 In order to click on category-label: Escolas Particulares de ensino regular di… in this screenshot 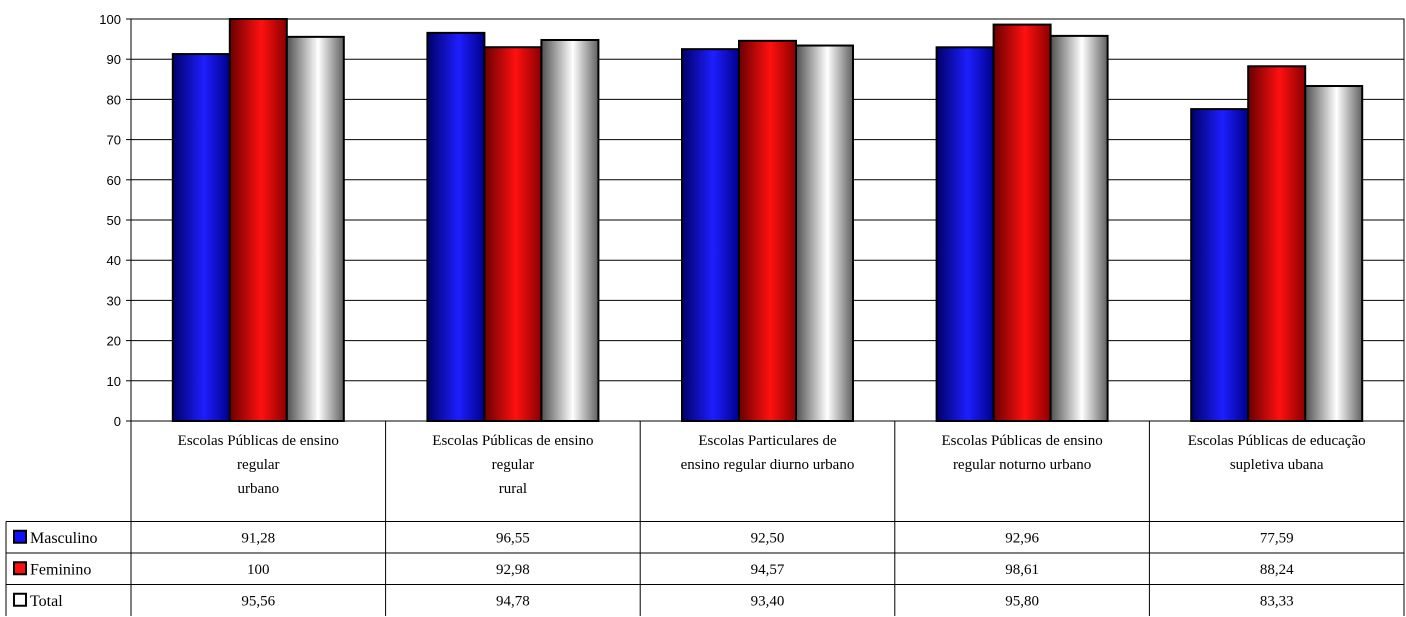, I will do `click(768, 453)`.